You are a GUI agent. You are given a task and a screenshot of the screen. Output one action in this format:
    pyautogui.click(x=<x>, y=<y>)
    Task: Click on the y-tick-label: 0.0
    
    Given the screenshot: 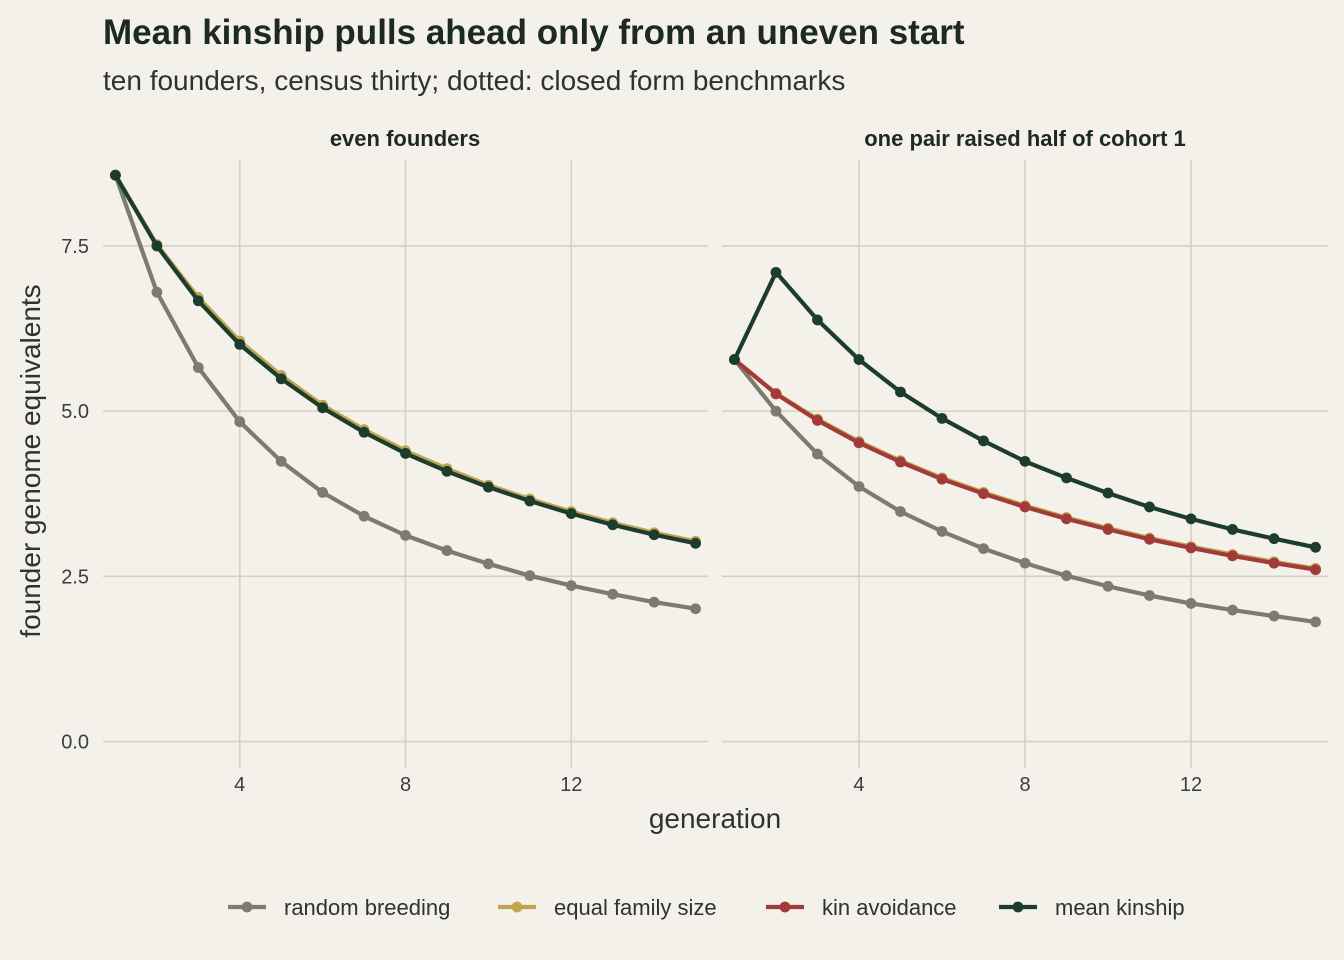 What is the action you would take?
    pyautogui.click(x=75, y=743)
    